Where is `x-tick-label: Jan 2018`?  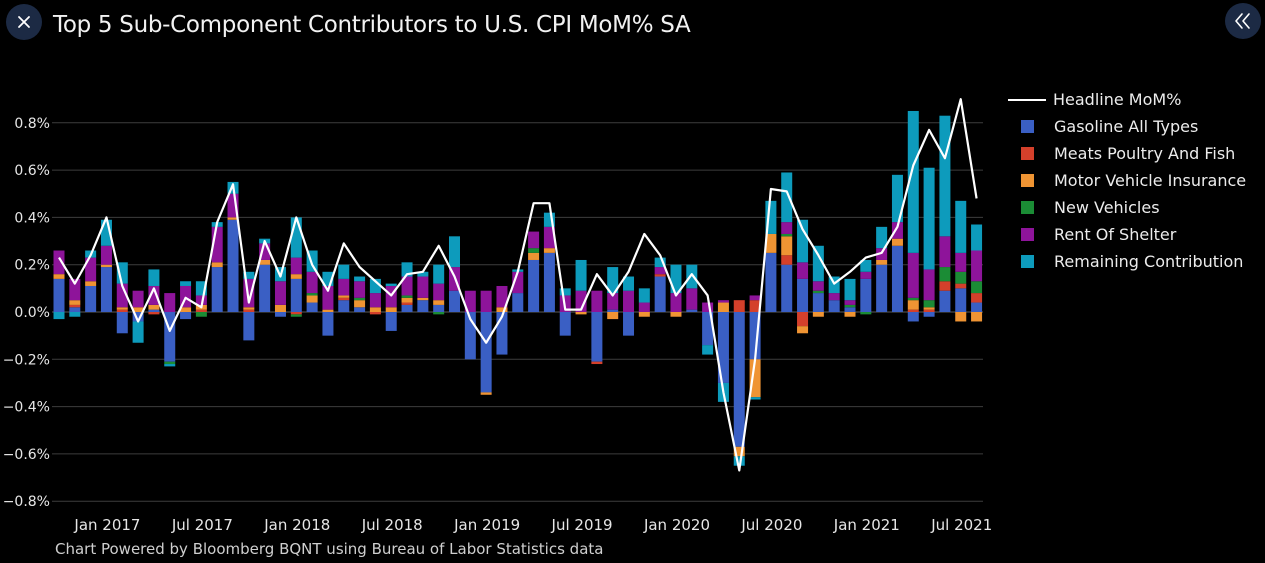 x-tick-label: Jan 2018 is located at coordinates (296, 525).